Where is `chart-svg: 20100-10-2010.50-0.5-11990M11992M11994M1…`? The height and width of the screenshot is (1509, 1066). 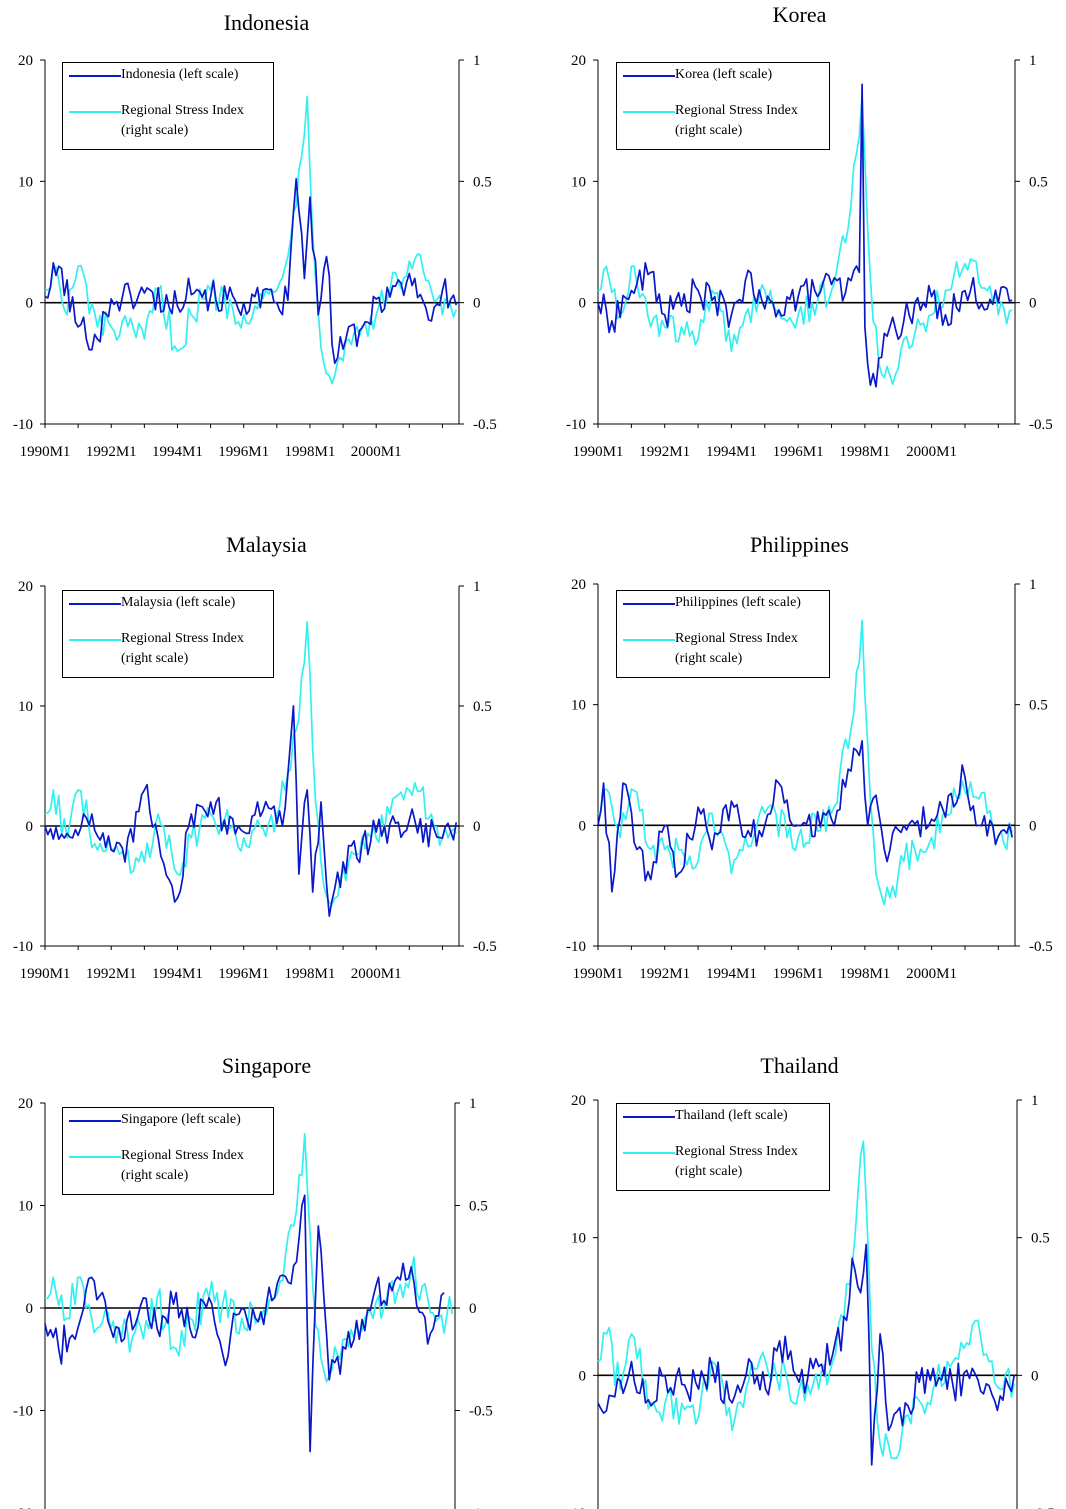
chart-svg: 20100-10-2010.50-0.5-11990M11992M11994M1… is located at coordinates (253, 1302).